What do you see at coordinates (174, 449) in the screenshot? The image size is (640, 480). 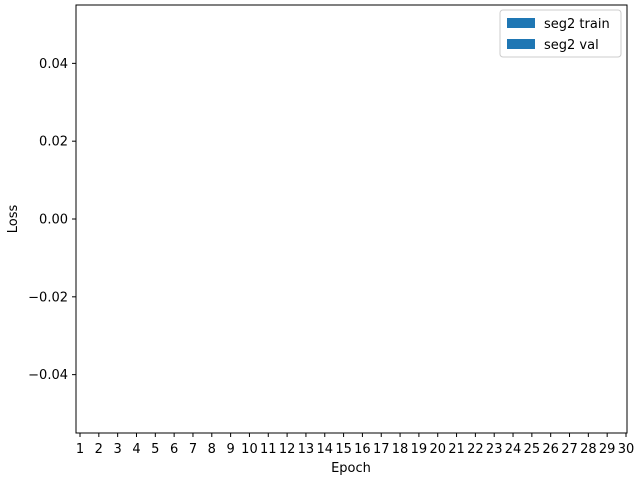 I see `x-tick-label: 6` at bounding box center [174, 449].